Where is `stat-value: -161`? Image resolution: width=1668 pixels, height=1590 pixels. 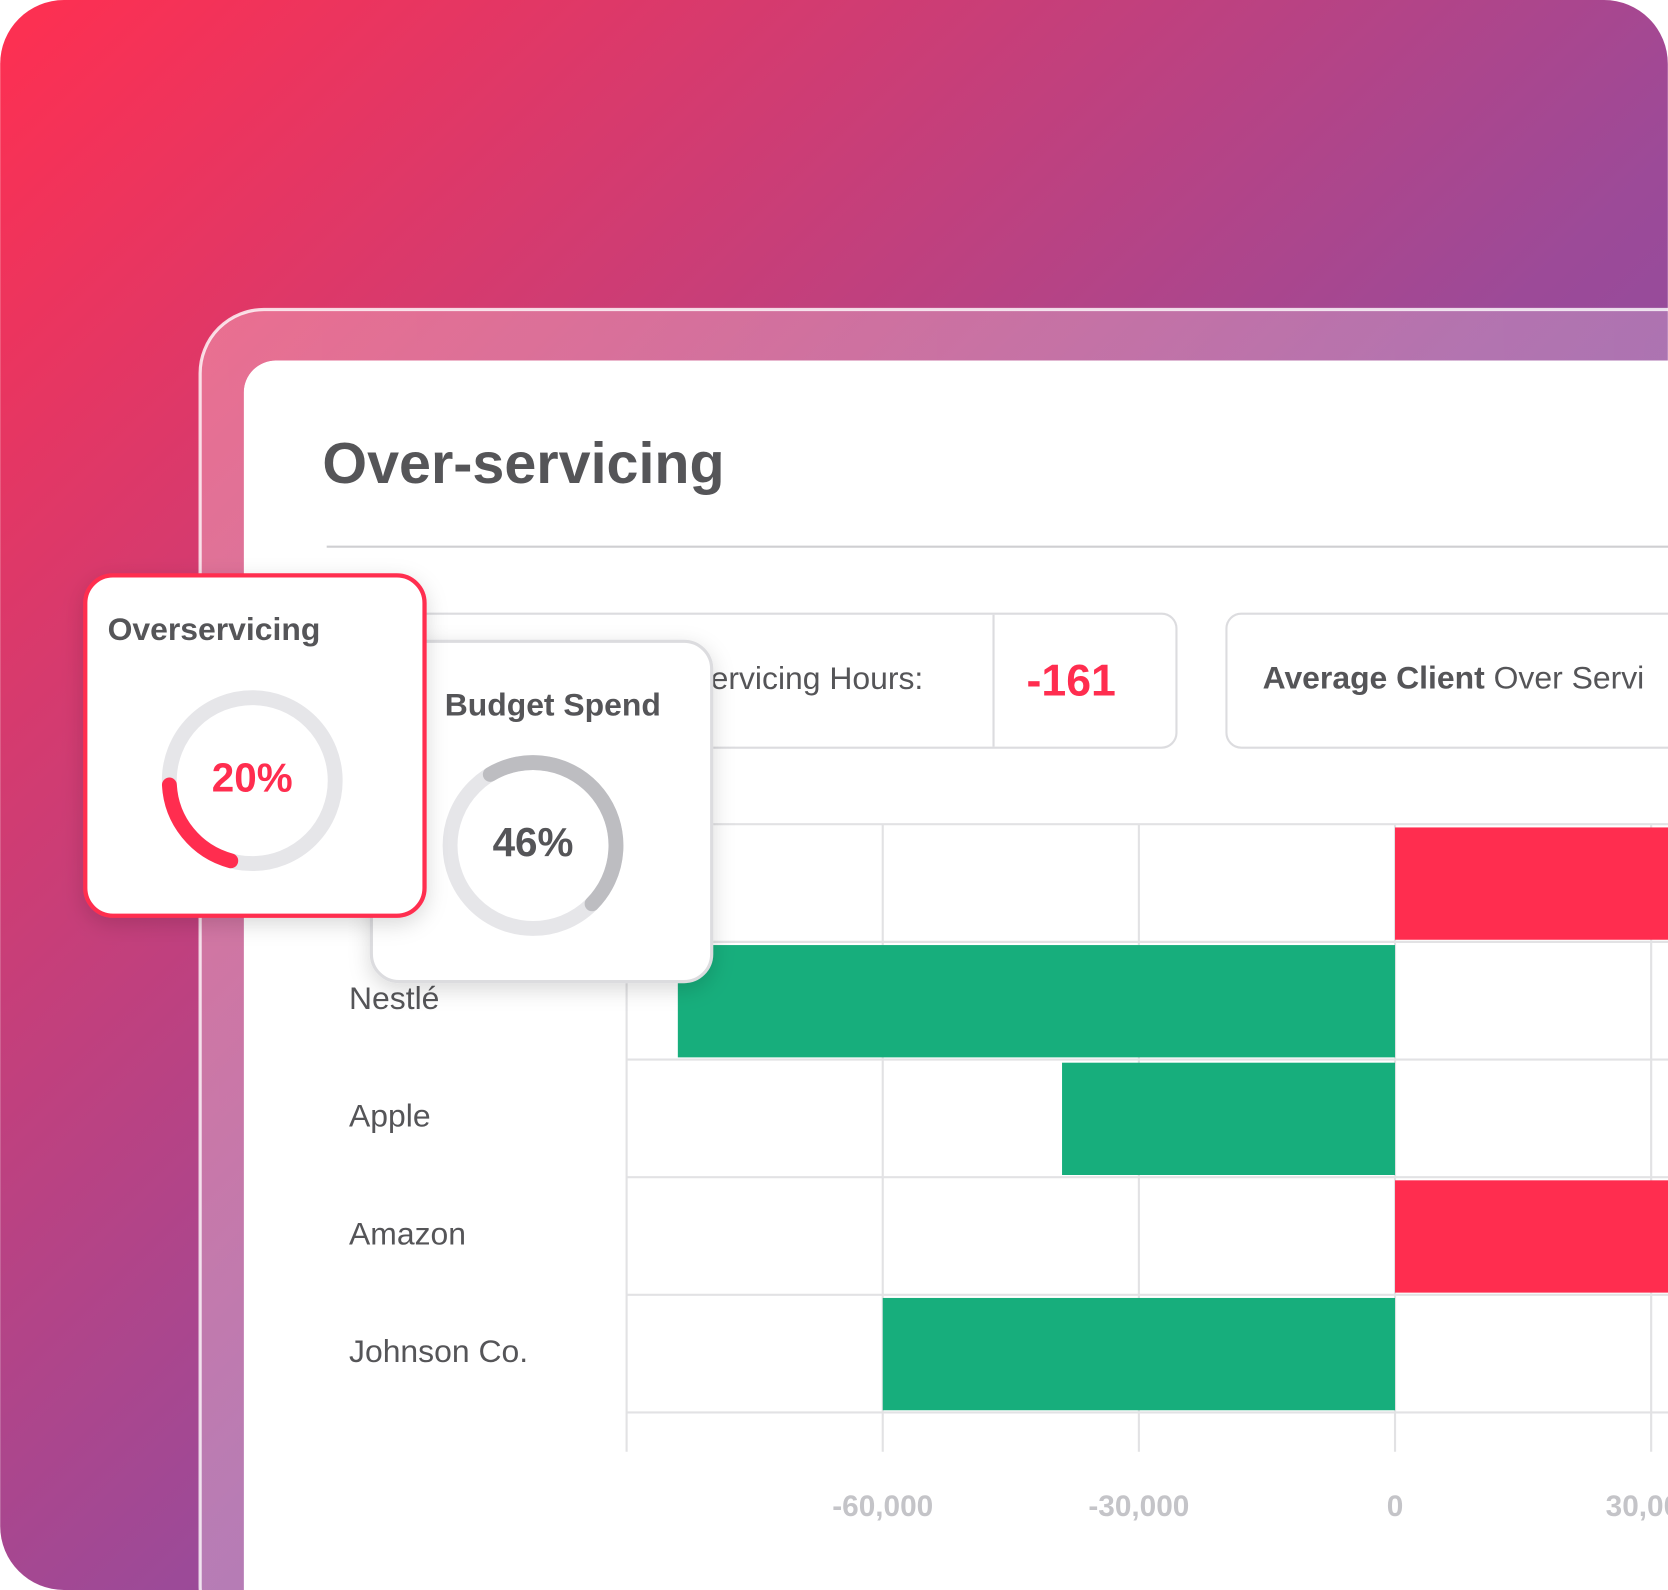
stat-value: -161 is located at coordinates (1071, 681).